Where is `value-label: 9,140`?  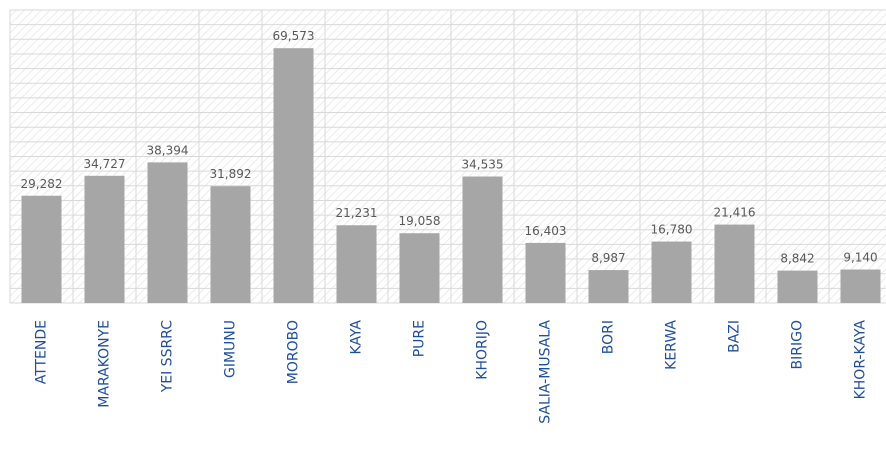 value-label: 9,140 is located at coordinates (860, 258).